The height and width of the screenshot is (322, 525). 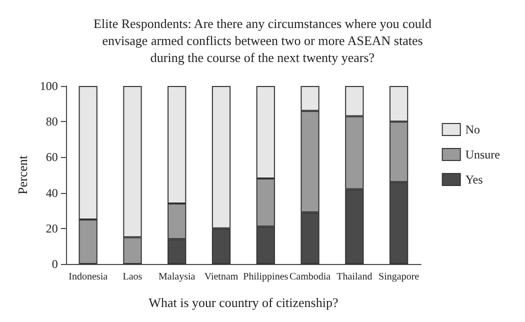 I want to click on y-axis-title: Percent, so click(x=22, y=174).